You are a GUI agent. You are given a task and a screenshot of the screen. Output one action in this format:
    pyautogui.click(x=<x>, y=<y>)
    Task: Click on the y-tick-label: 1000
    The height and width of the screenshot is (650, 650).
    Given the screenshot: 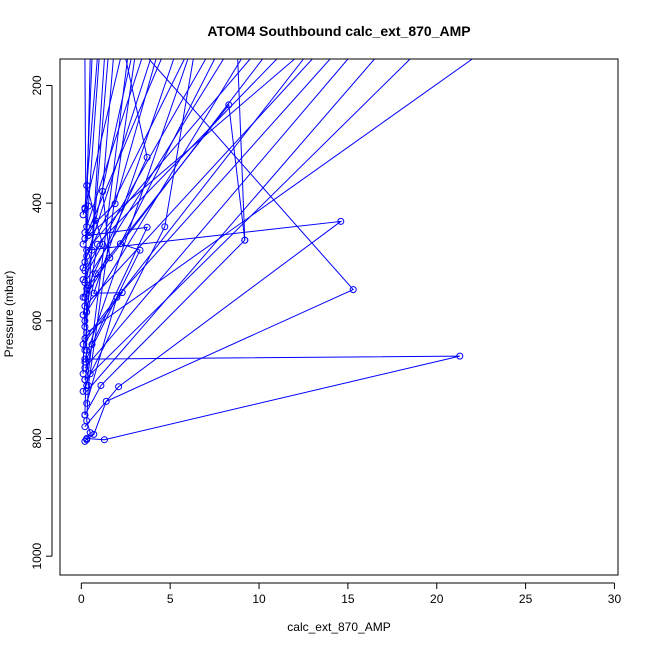 What is the action you would take?
    pyautogui.click(x=37, y=556)
    